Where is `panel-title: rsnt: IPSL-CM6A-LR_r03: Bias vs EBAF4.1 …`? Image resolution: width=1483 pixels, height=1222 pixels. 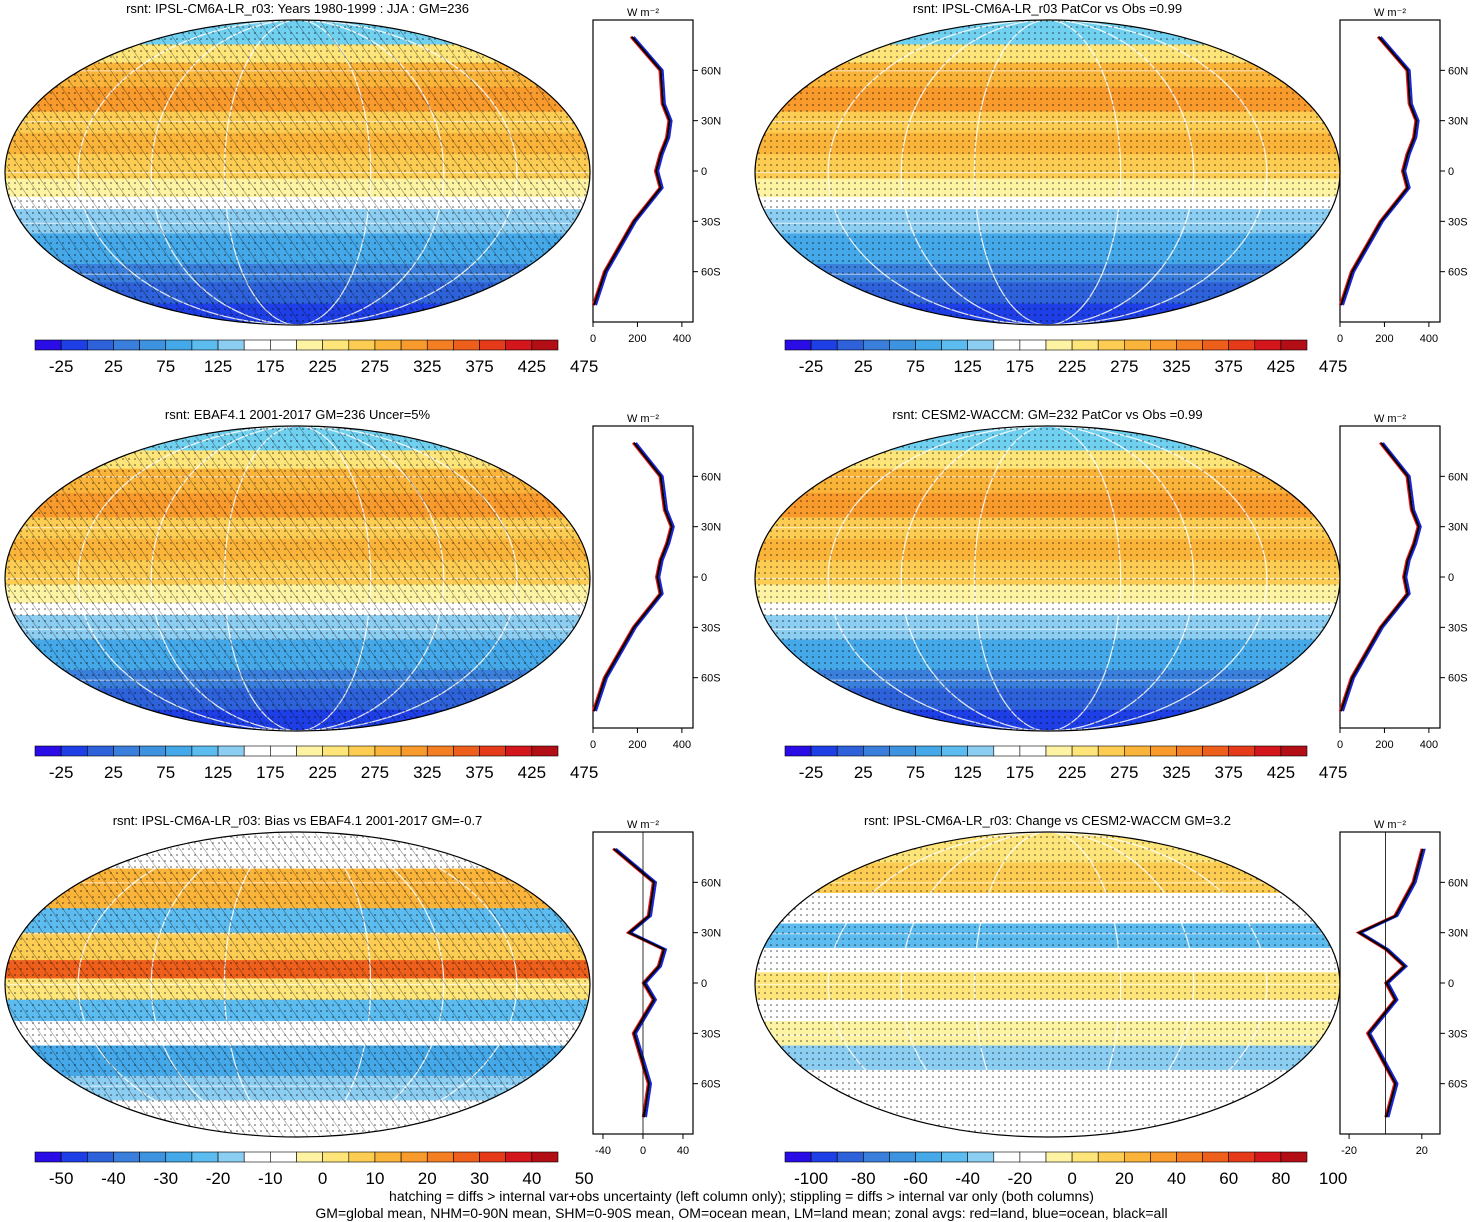 panel-title: rsnt: IPSL-CM6A-LR_r03: Bias vs EBAF4.1 … is located at coordinates (298, 820).